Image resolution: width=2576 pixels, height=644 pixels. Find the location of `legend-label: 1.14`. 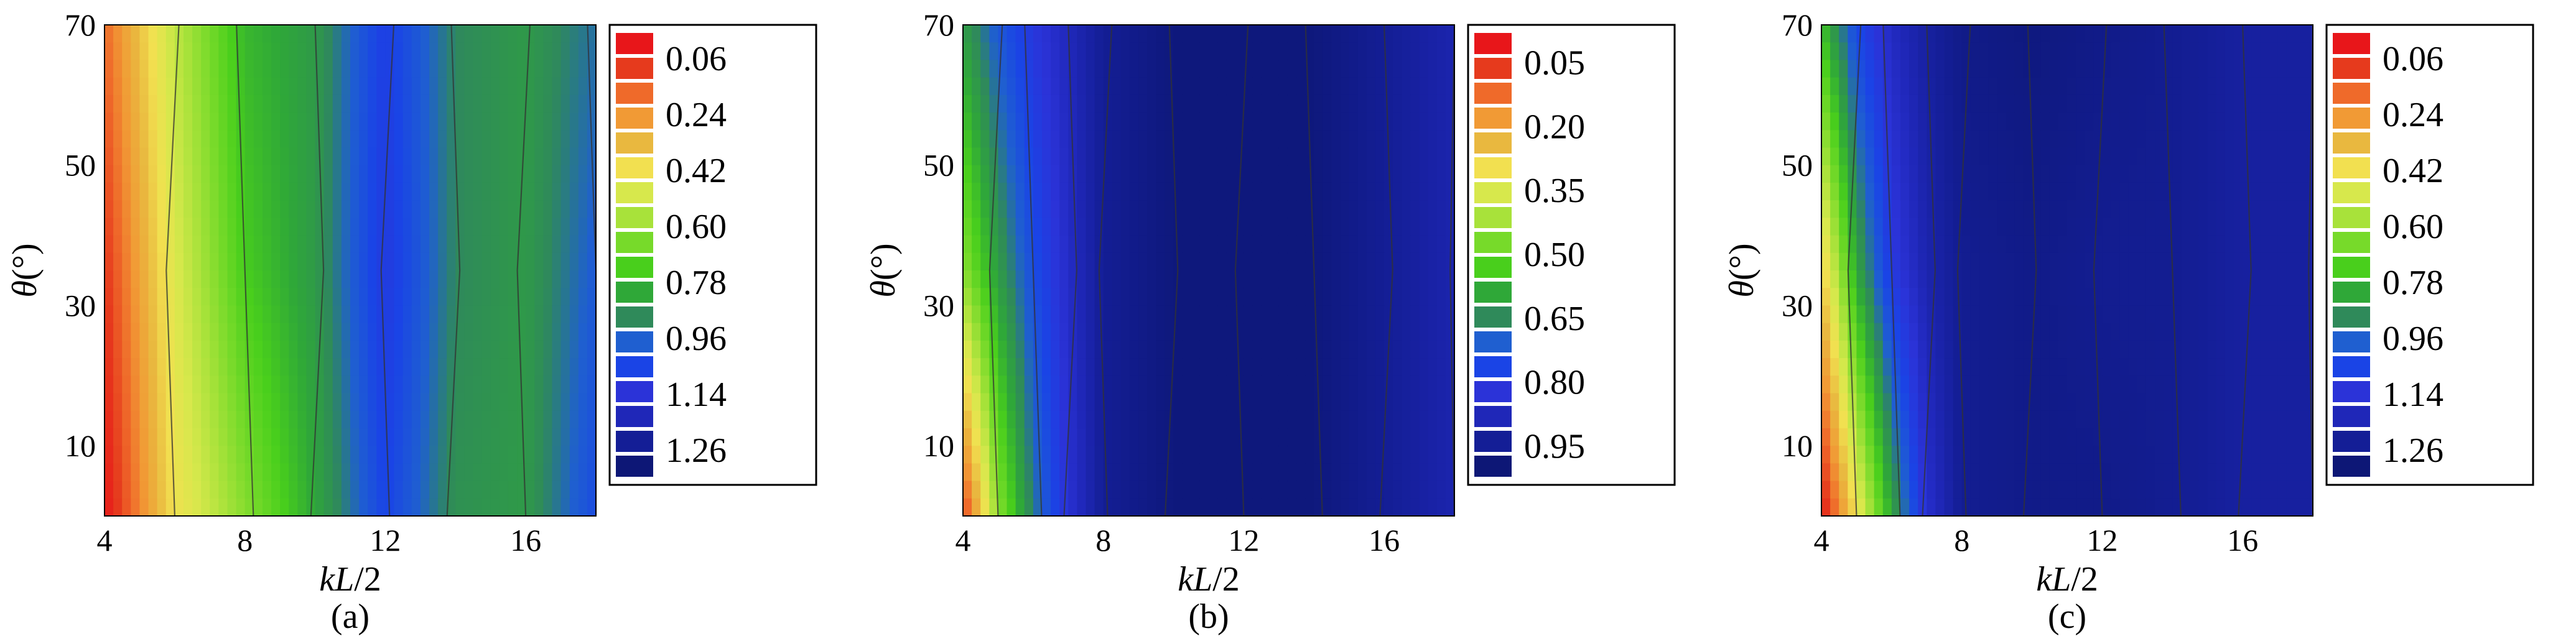

legend-label: 1.14 is located at coordinates (2413, 394).